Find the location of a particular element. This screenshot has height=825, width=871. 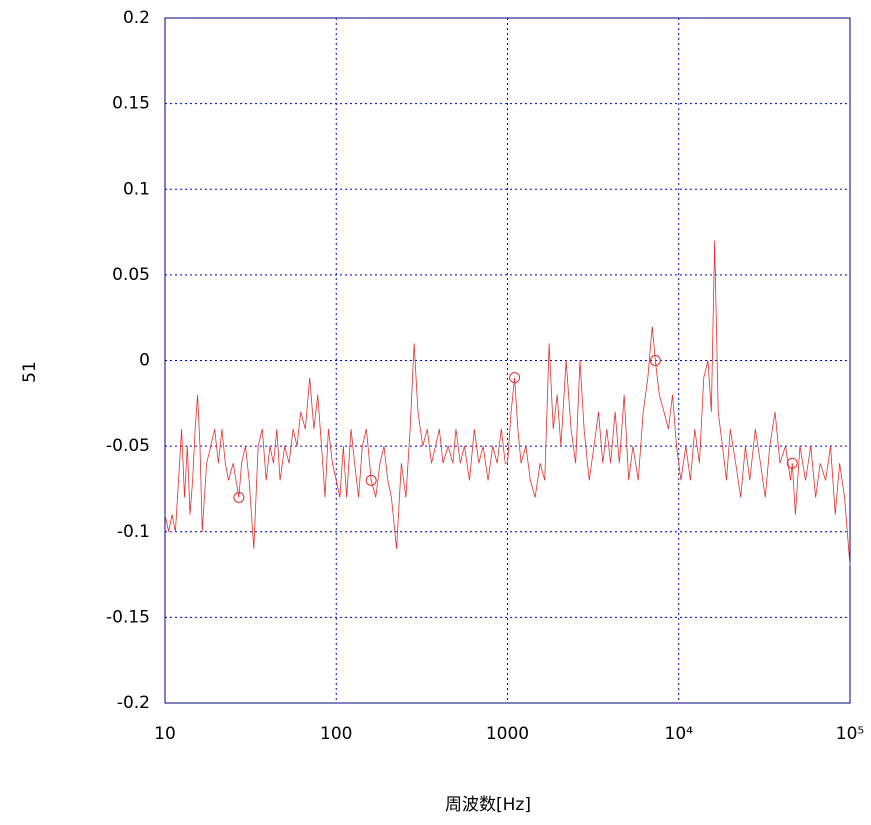

y-tick-label: 0.15 is located at coordinates (131, 104).